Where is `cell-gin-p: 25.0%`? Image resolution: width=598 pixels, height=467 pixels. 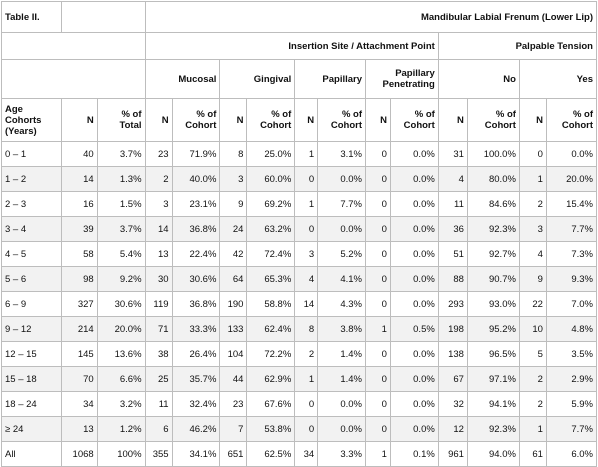 cell-gin-p: 25.0% is located at coordinates (271, 154).